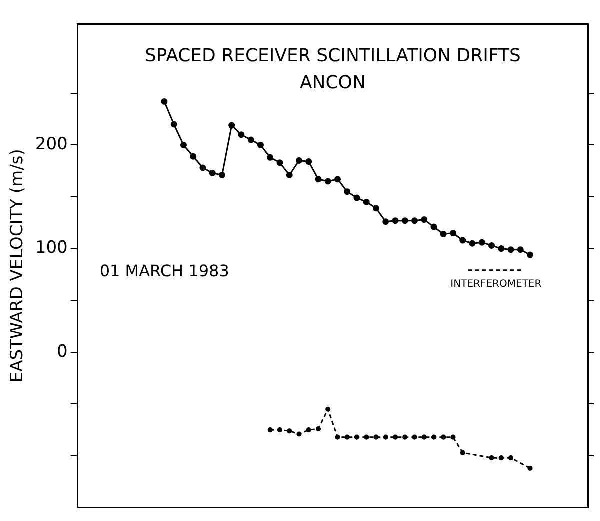  I want to click on text: ANCON, so click(333, 83).